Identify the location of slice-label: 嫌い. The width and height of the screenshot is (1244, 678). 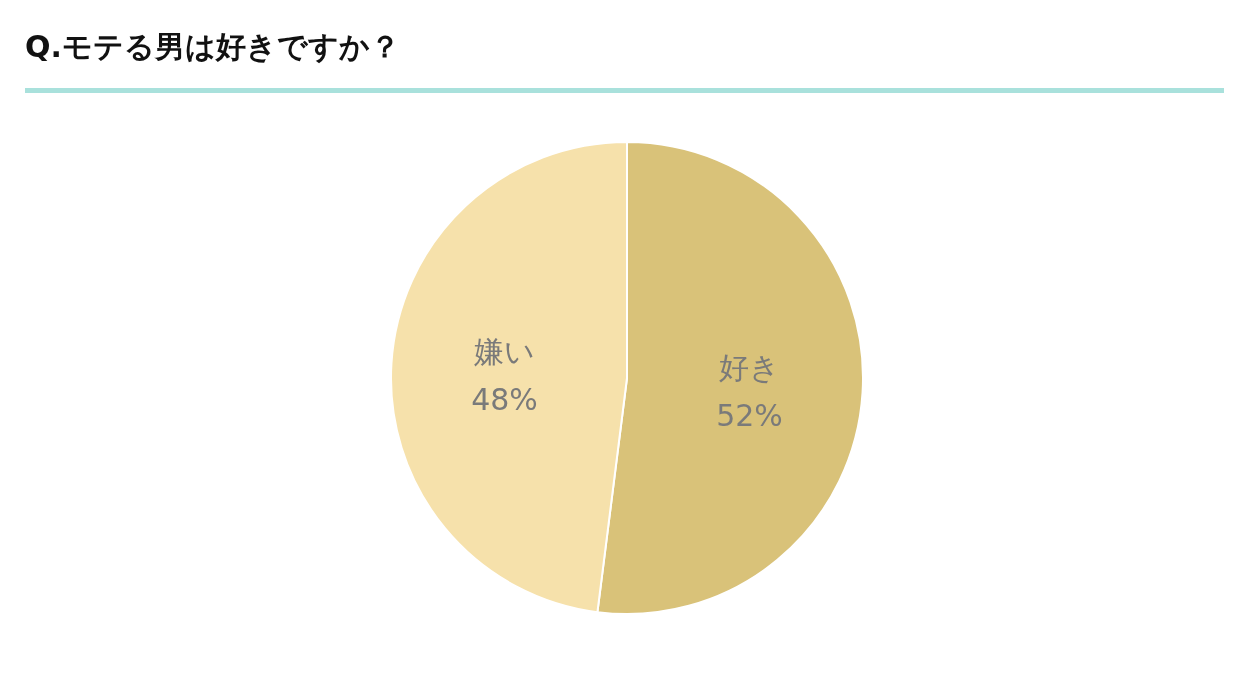
(505, 352).